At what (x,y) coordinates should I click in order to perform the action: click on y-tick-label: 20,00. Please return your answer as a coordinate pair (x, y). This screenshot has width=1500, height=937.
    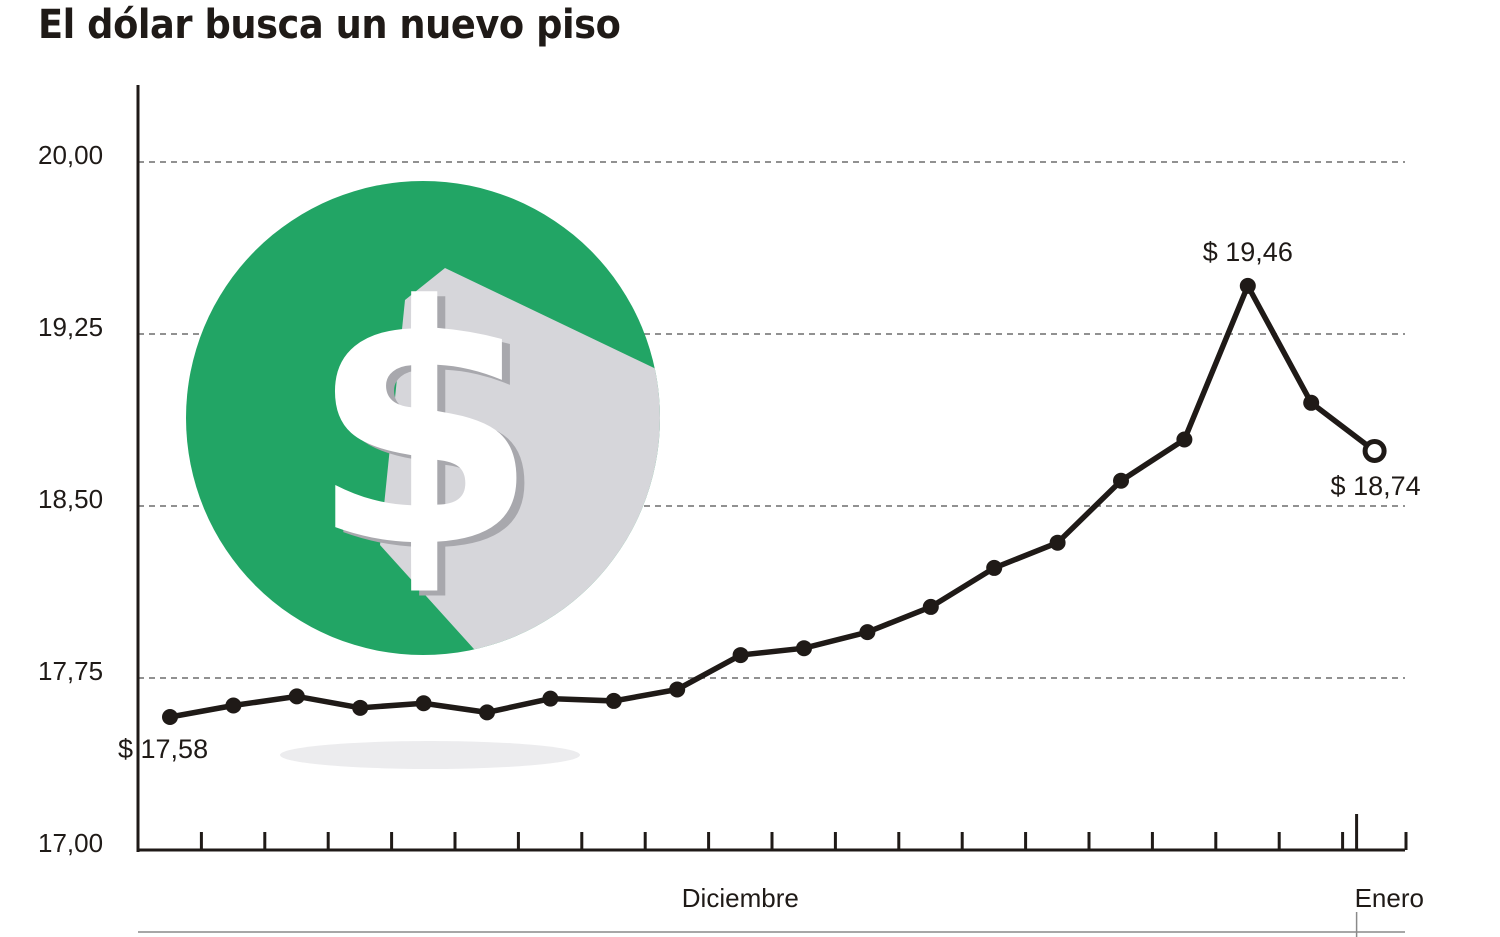
    Looking at the image, I should click on (70, 155).